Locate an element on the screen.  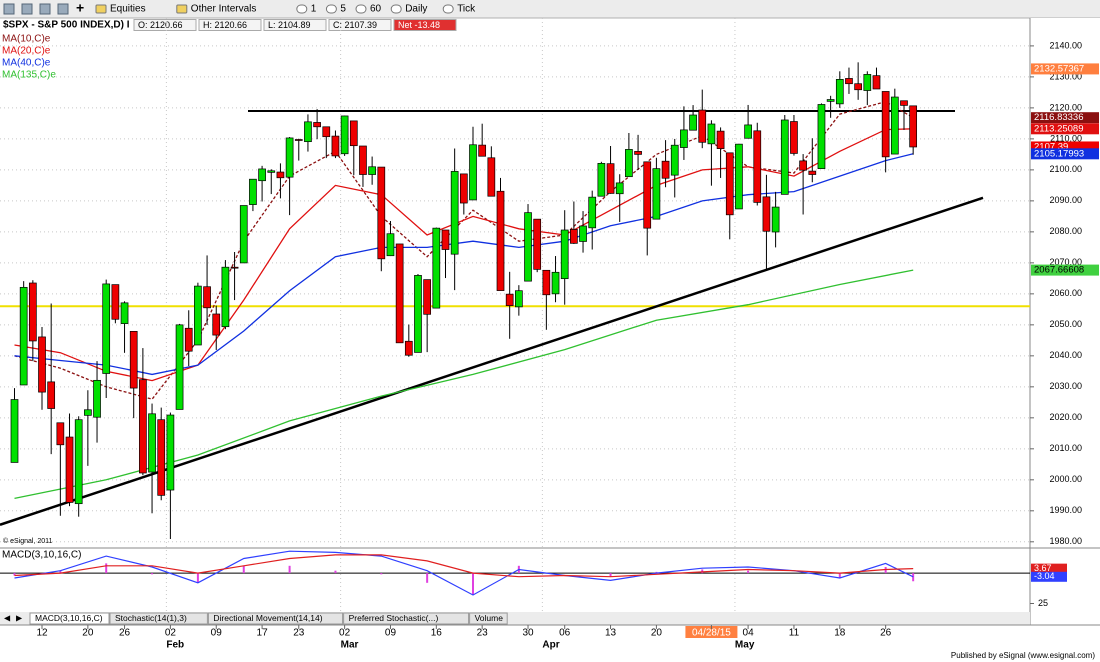
tab-label: Directional Movement(14,14) is located at coordinates (267, 618).